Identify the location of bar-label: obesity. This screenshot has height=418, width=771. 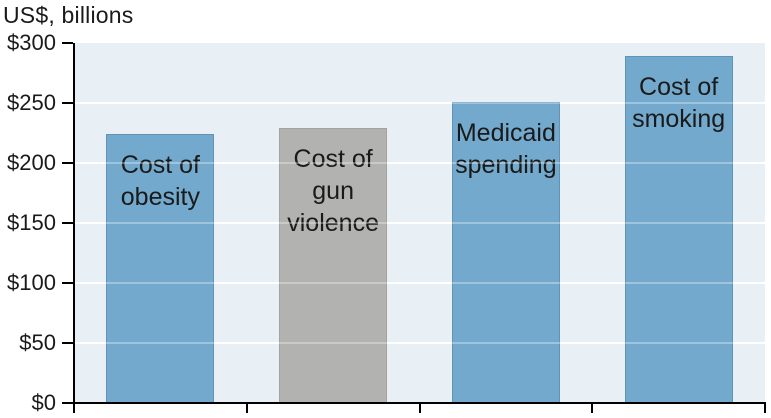
(160, 197).